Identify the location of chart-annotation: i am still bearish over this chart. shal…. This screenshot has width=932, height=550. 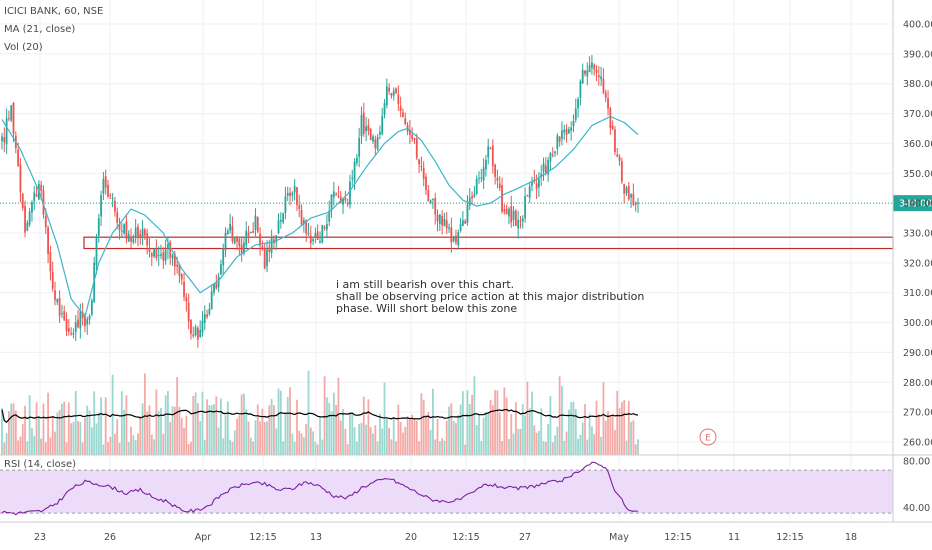
(490, 297).